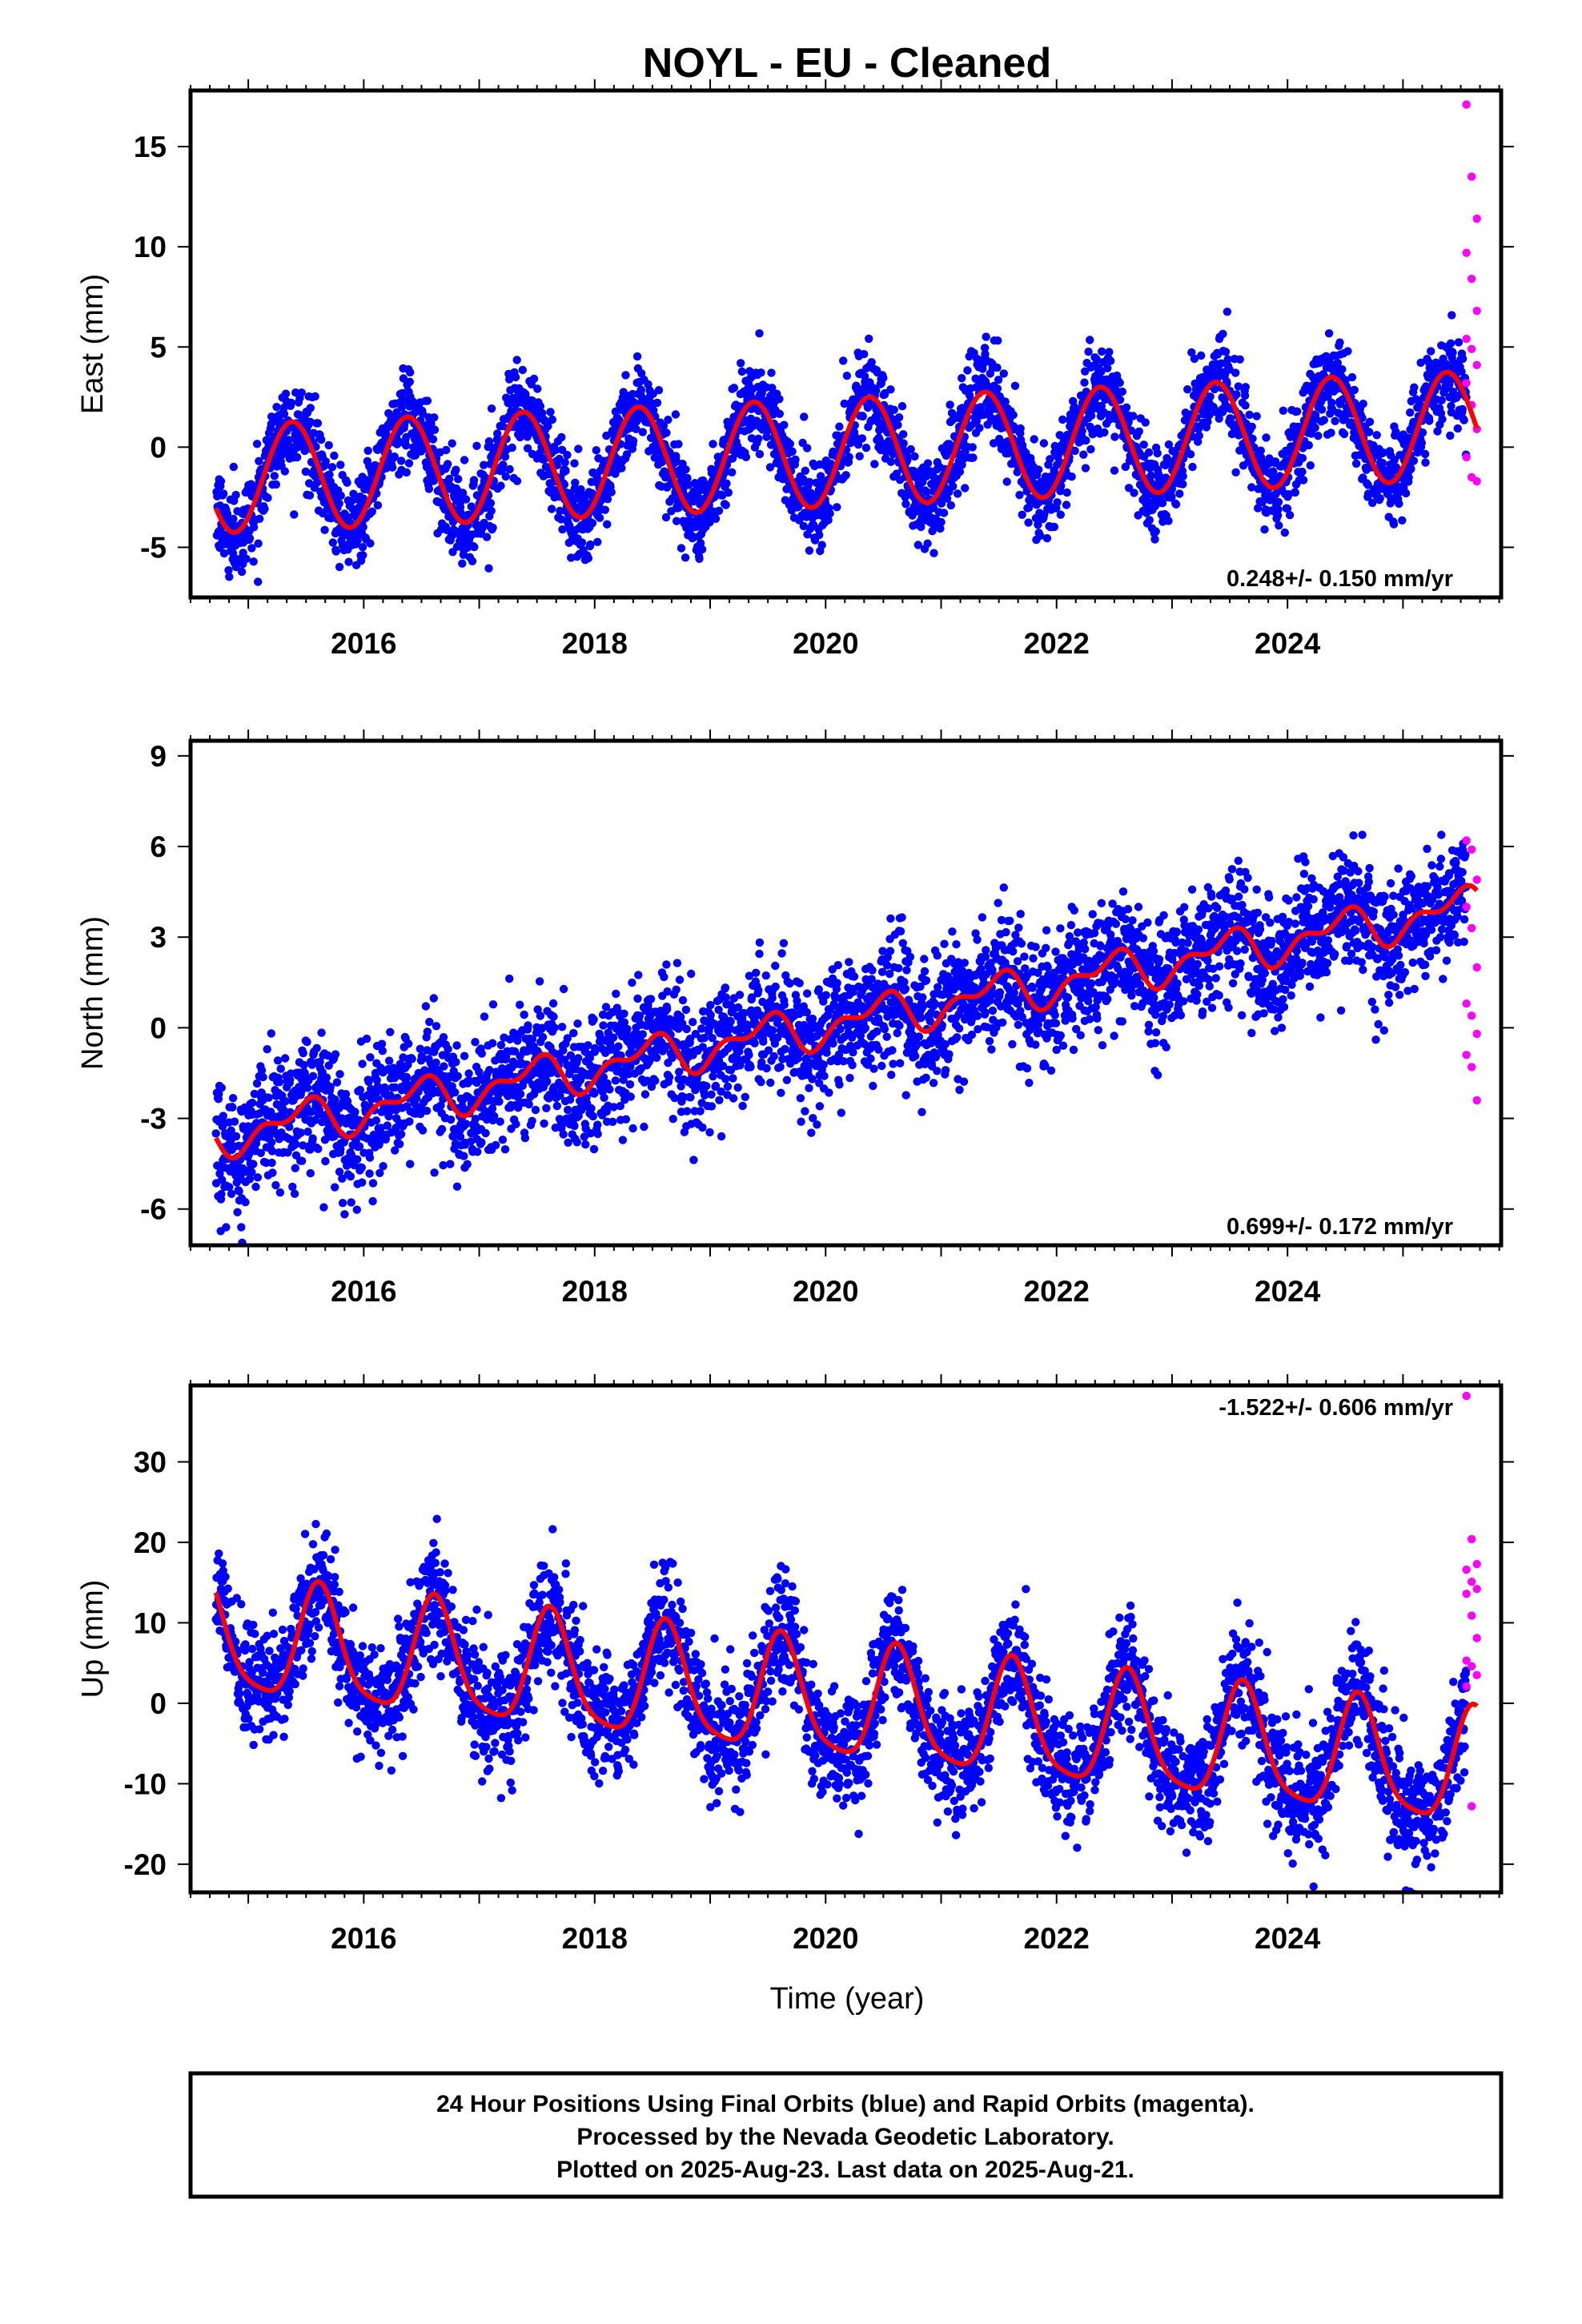 This screenshot has height=2324, width=1582. What do you see at coordinates (93, 344) in the screenshot?
I see `y-axis-label: East (mm)` at bounding box center [93, 344].